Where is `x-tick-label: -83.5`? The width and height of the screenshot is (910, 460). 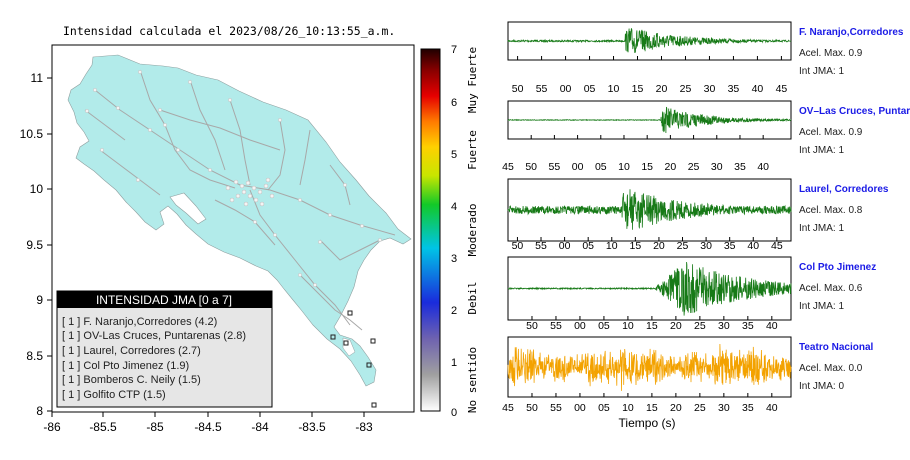 x-tick-label: -83.5 is located at coordinates (312, 427).